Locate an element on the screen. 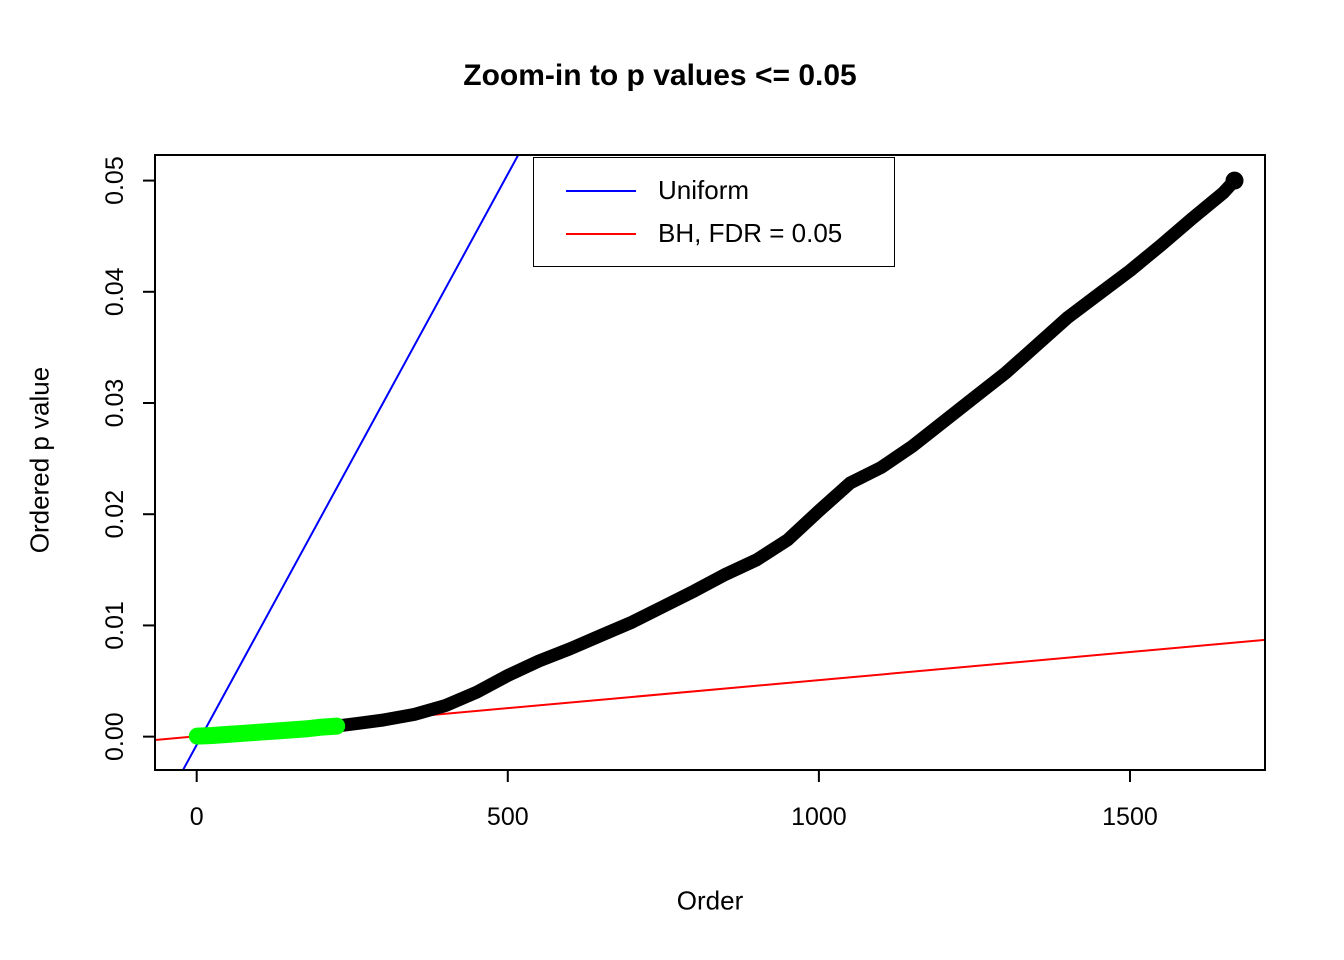 The height and width of the screenshot is (960, 1344). y-tick-label: 0.01 is located at coordinates (115, 625).